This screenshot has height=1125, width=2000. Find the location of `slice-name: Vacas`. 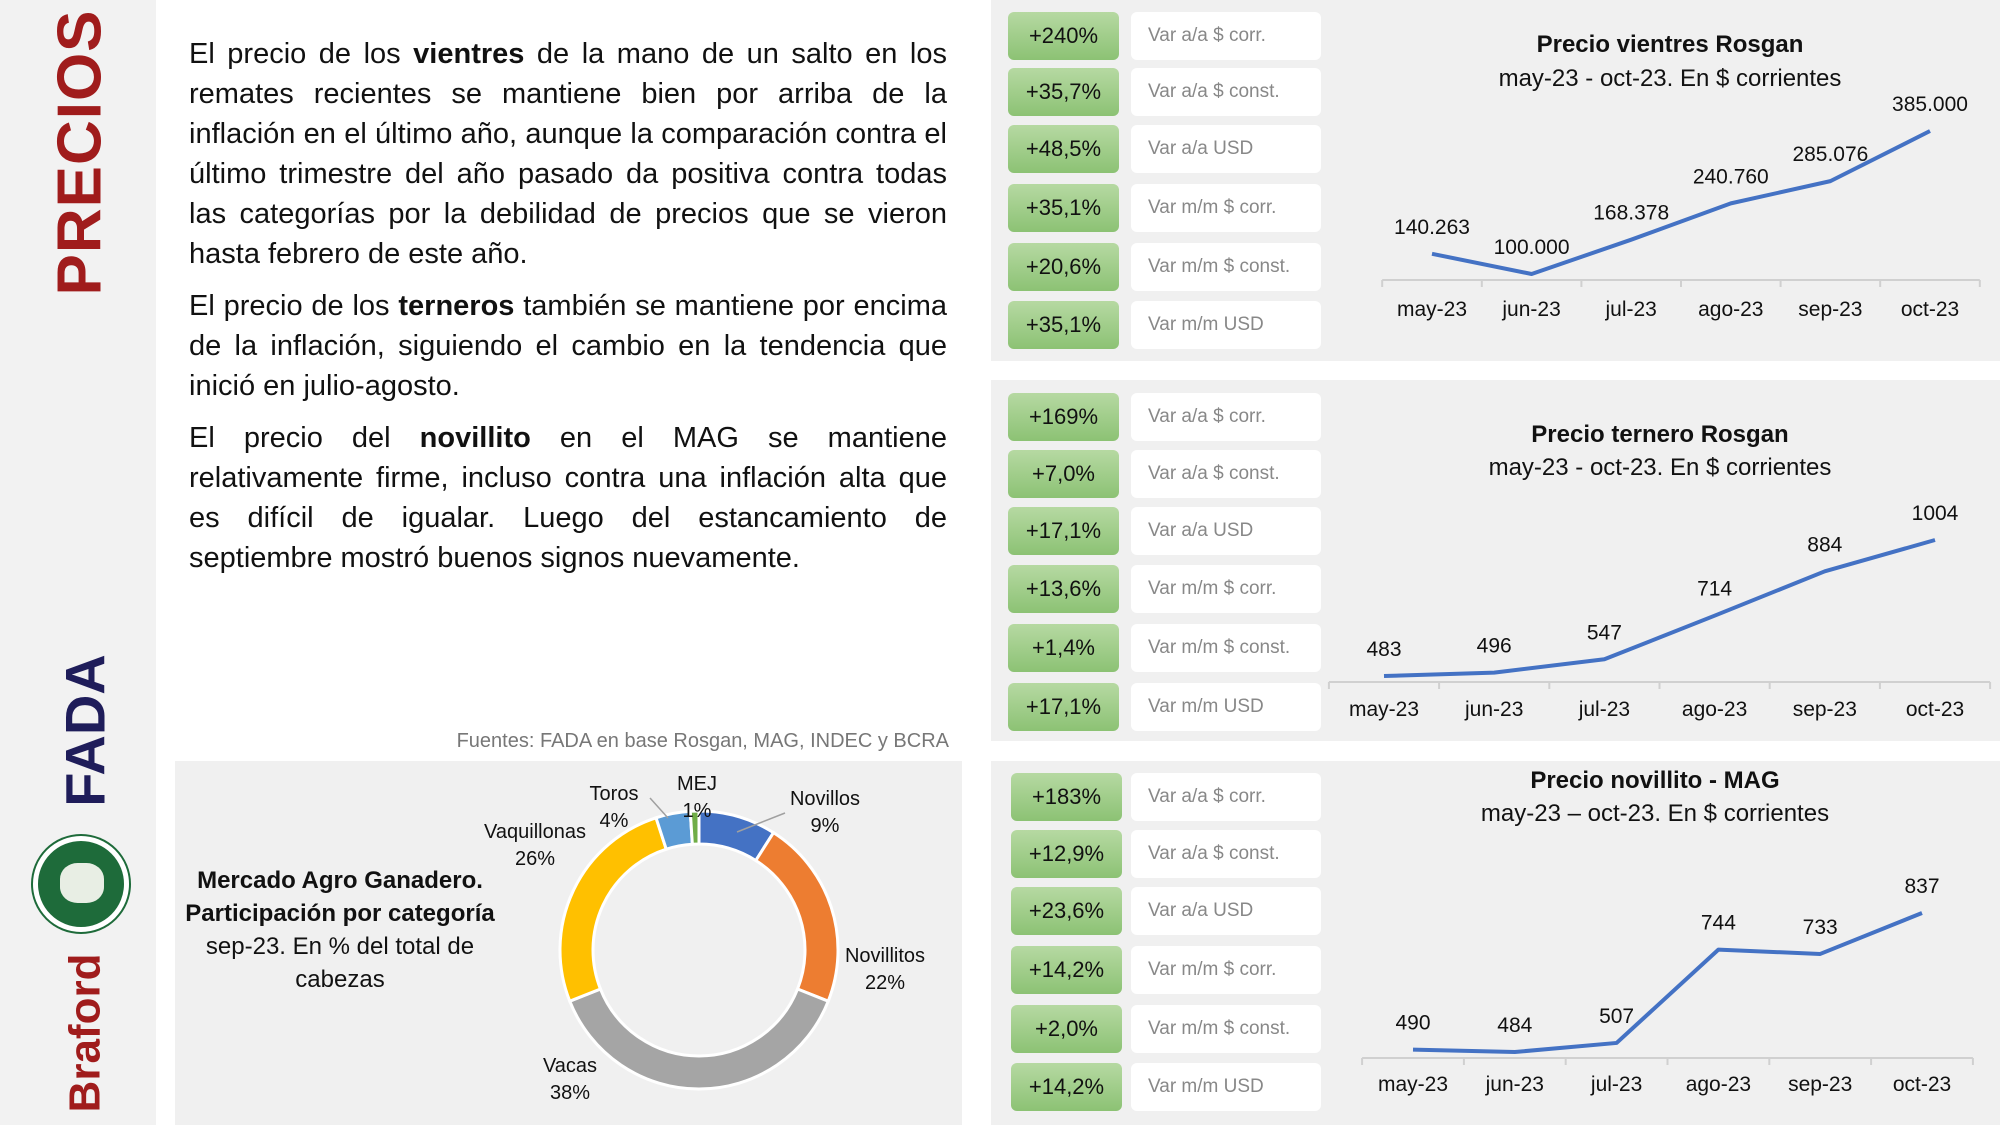

slice-name: Vacas is located at coordinates (570, 1066).